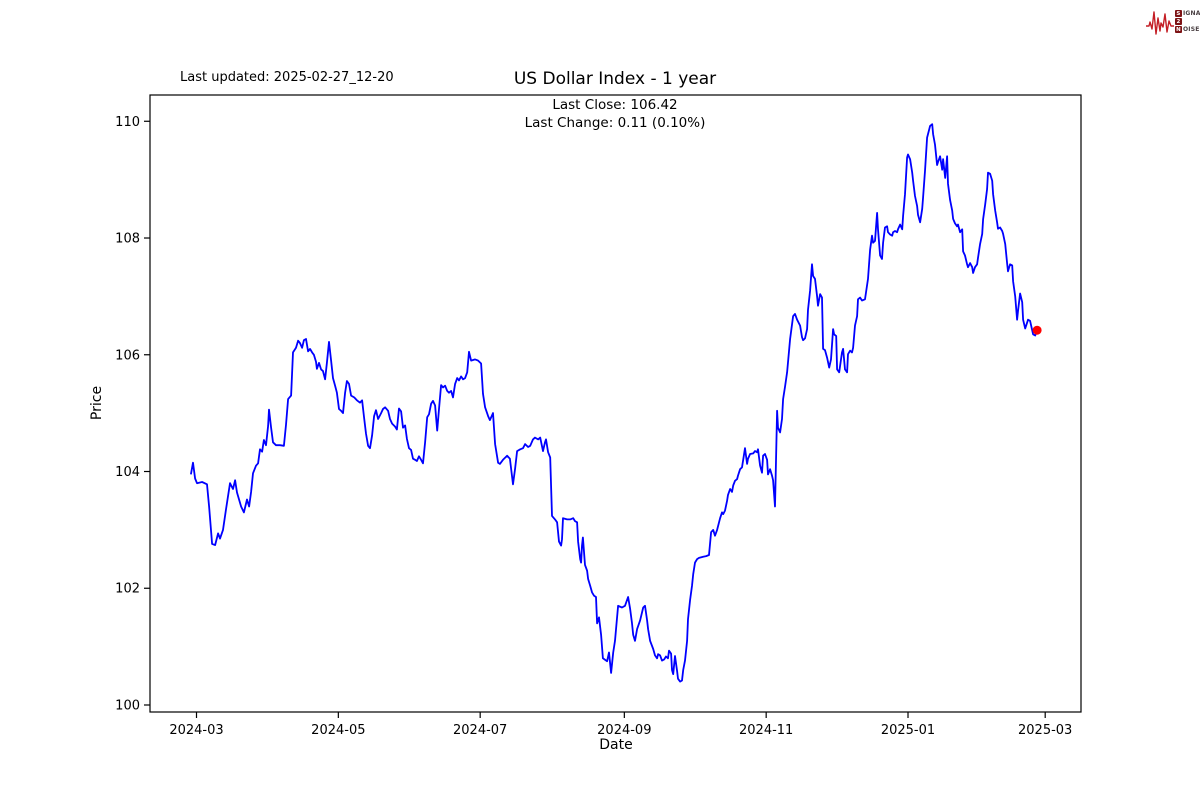  I want to click on y-tick-label: 102, so click(127, 589).